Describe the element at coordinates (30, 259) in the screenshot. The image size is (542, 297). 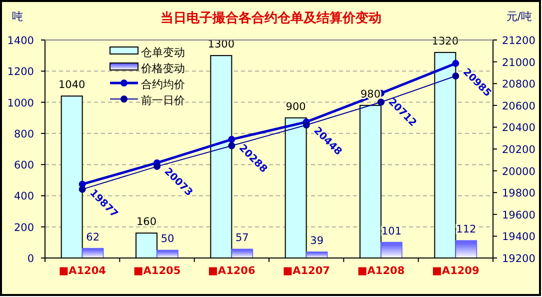
I see `y-tick-label: 0` at that location.